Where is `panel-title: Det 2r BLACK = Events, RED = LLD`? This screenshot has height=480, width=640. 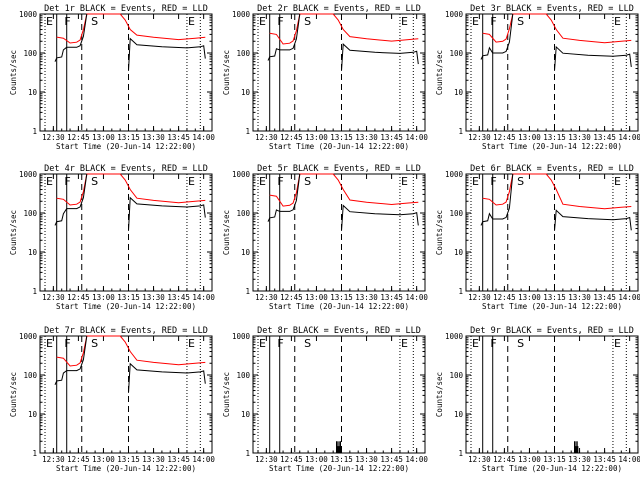 panel-title: Det 2r BLACK = Events, RED = LLD is located at coordinates (339, 9).